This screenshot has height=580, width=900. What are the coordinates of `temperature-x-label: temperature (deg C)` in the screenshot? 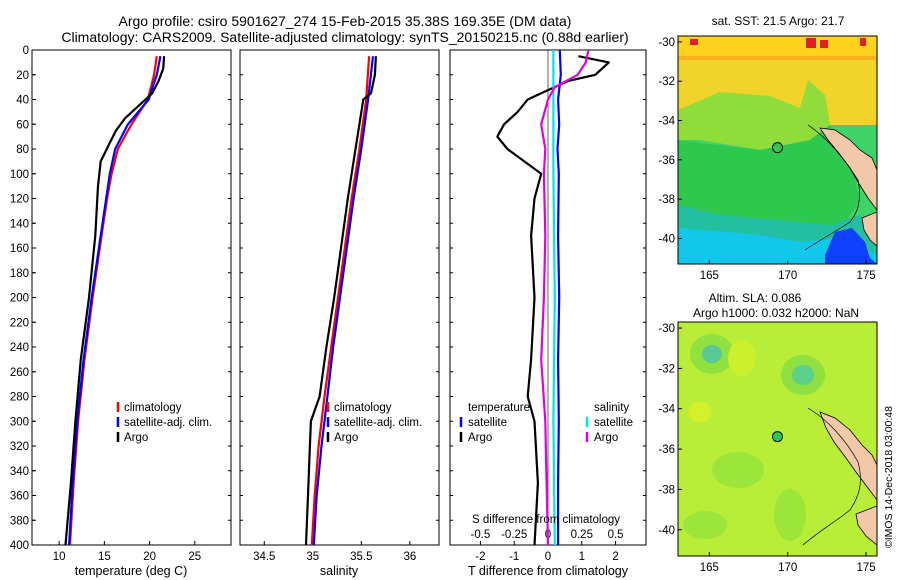 It's located at (131, 571).